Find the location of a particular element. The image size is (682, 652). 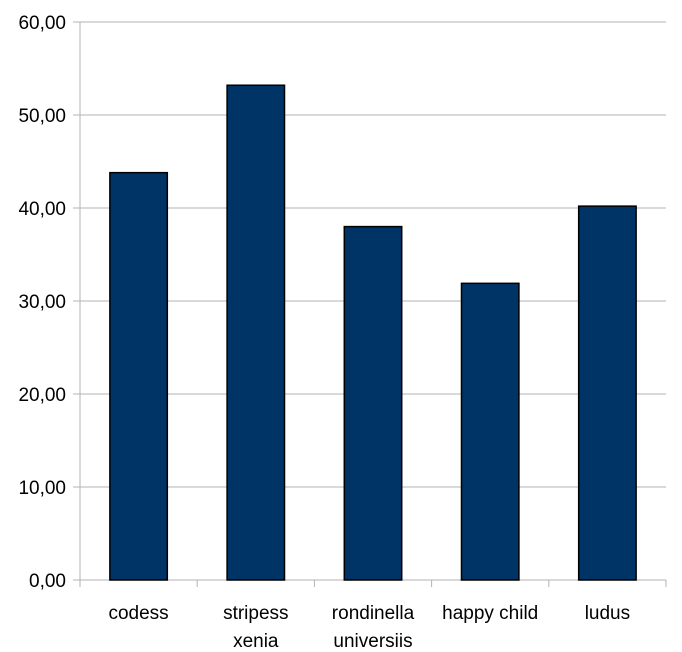

x-tick-label: xenia is located at coordinates (256, 641).